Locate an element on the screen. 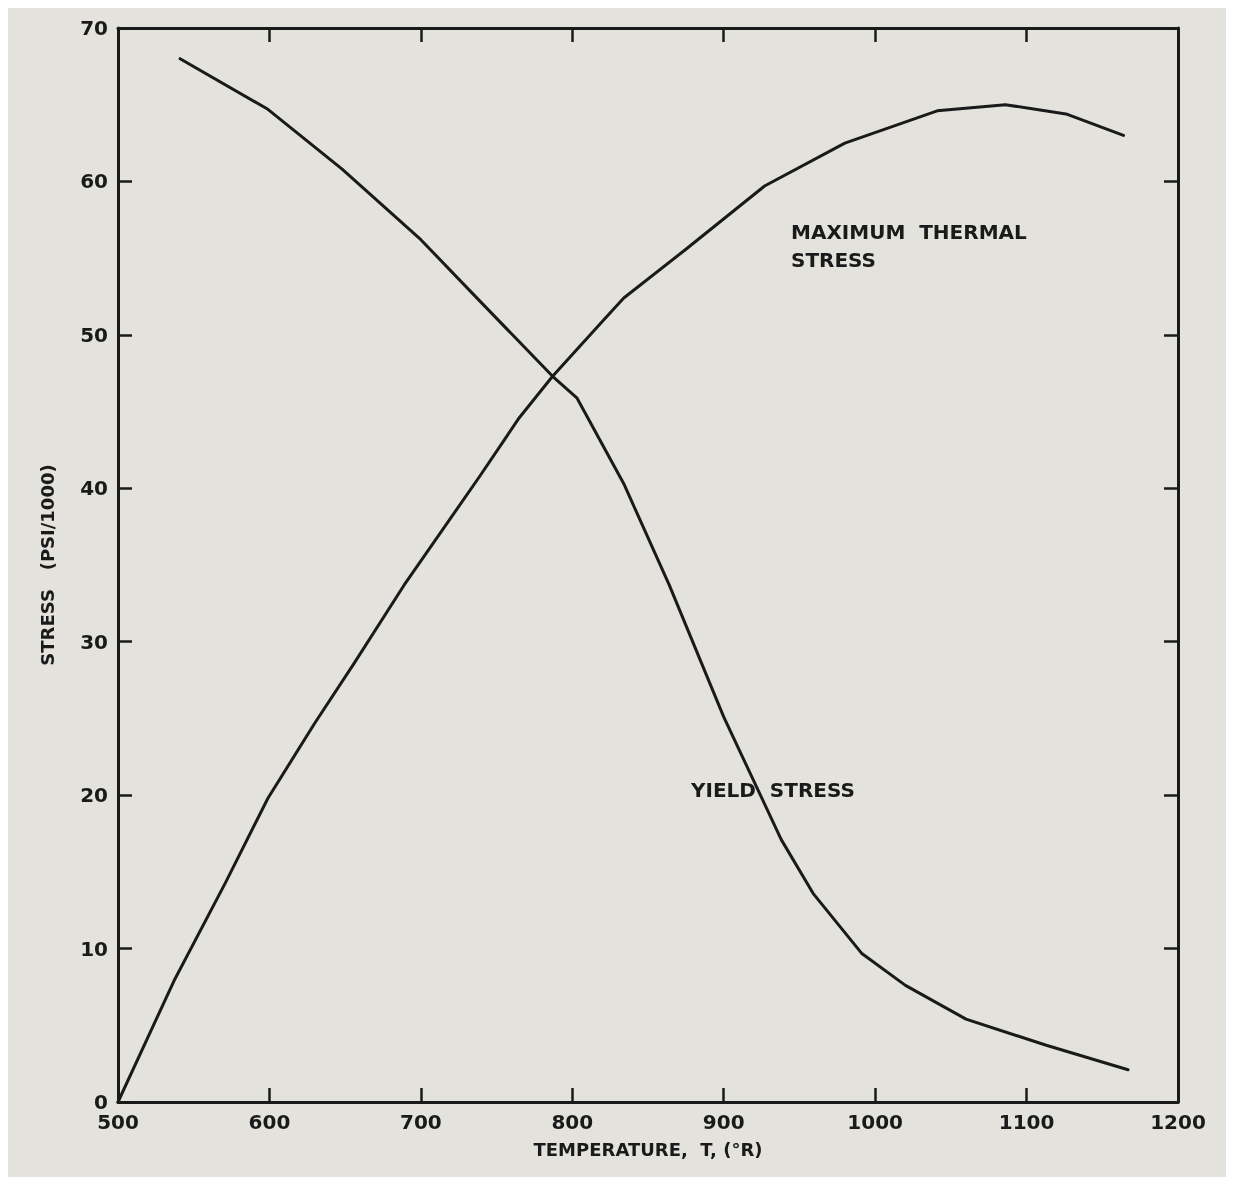 This screenshot has height=1185, width=1234. x-tick-label: 600 is located at coordinates (269, 1122).